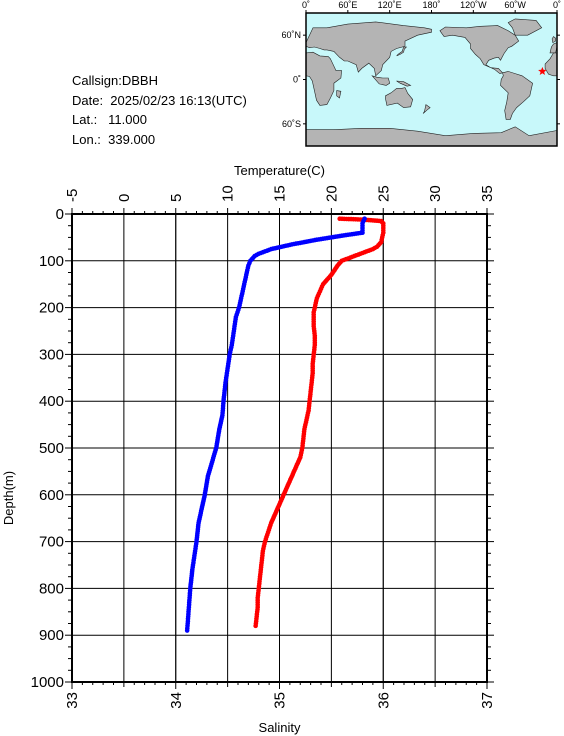  I want to click on salinity-tick-label: 33, so click(72, 700).